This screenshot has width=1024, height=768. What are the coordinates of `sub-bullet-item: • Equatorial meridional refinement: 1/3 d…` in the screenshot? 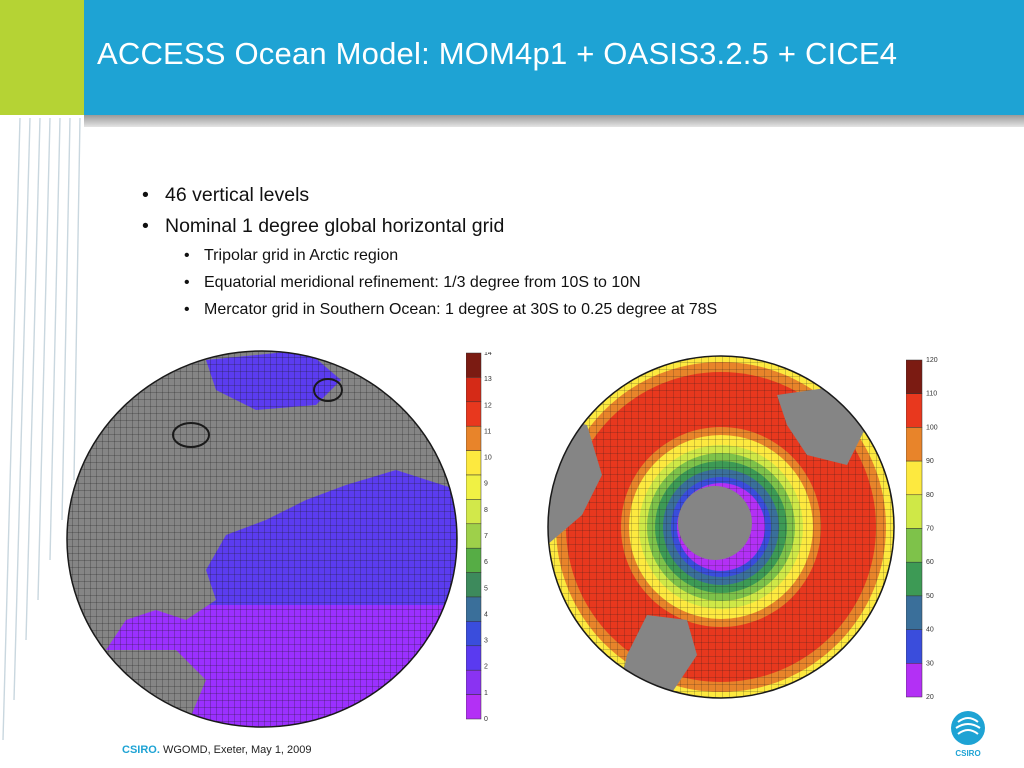 It's located at (429, 284).